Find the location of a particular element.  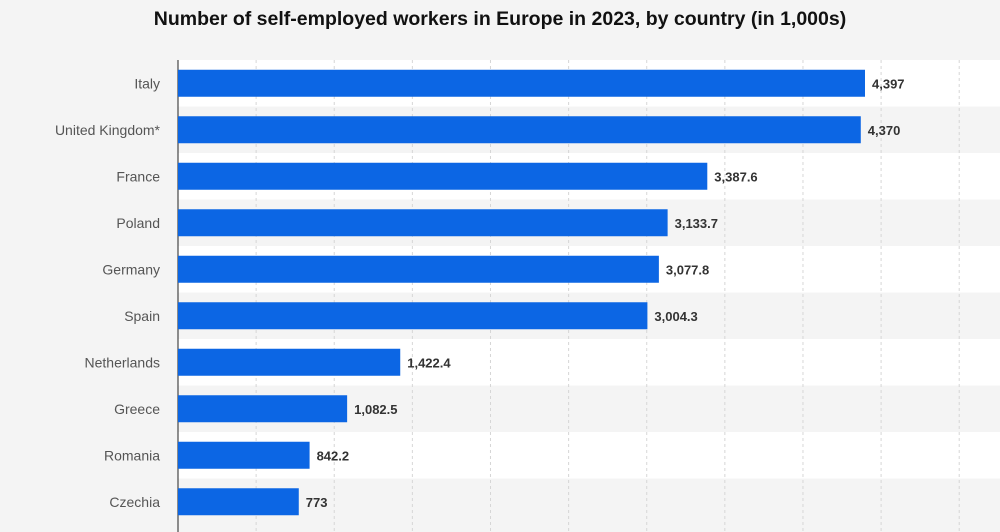

value-label: 3,133.7 is located at coordinates (696, 223).